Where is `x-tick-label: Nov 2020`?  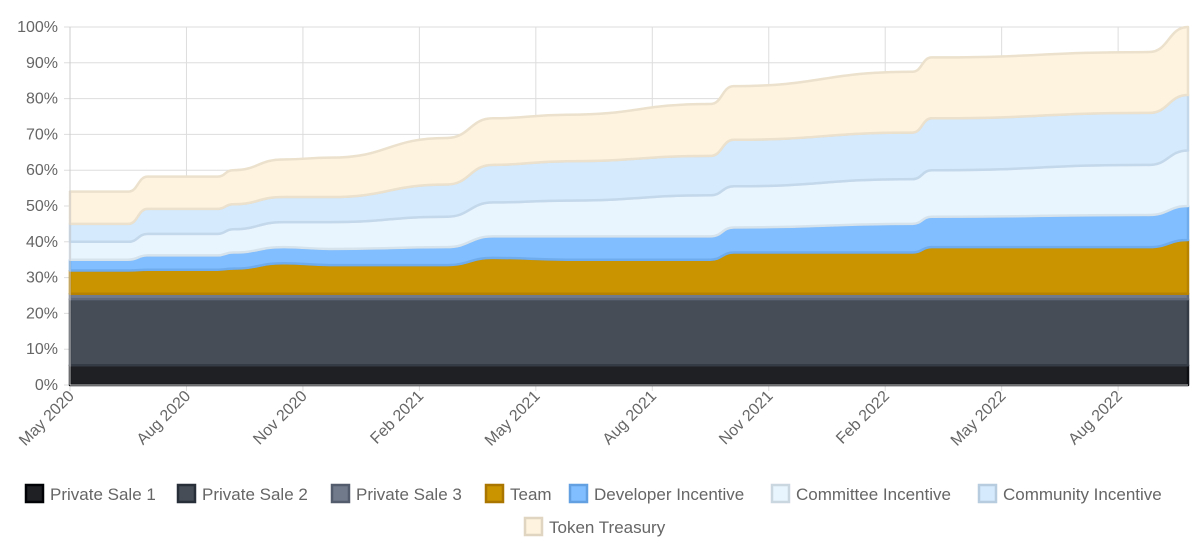
x-tick-label: Nov 2020 is located at coordinates (280, 418).